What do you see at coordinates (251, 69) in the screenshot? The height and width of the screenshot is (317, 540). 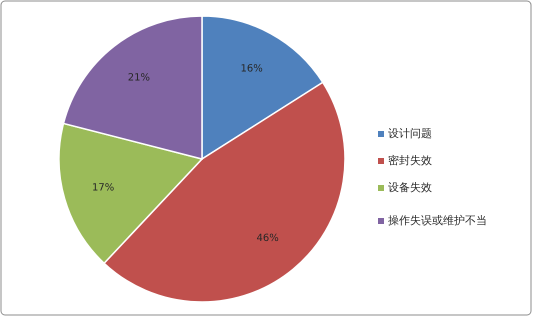 I see `data-label: 16%` at bounding box center [251, 69].